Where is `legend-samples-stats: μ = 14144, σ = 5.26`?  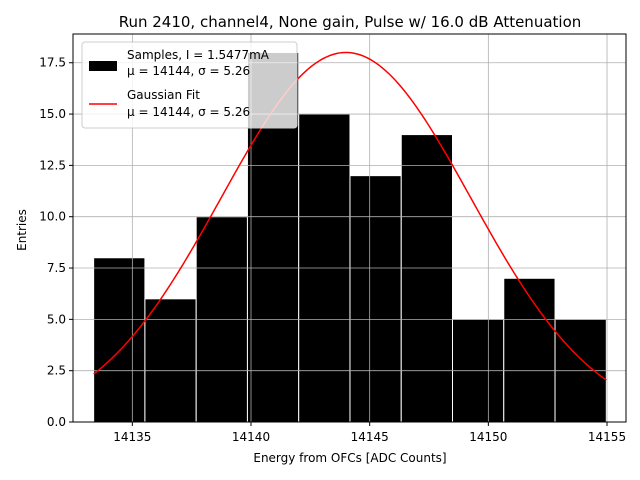 legend-samples-stats: μ = 14144, σ = 5.26 is located at coordinates (188, 71).